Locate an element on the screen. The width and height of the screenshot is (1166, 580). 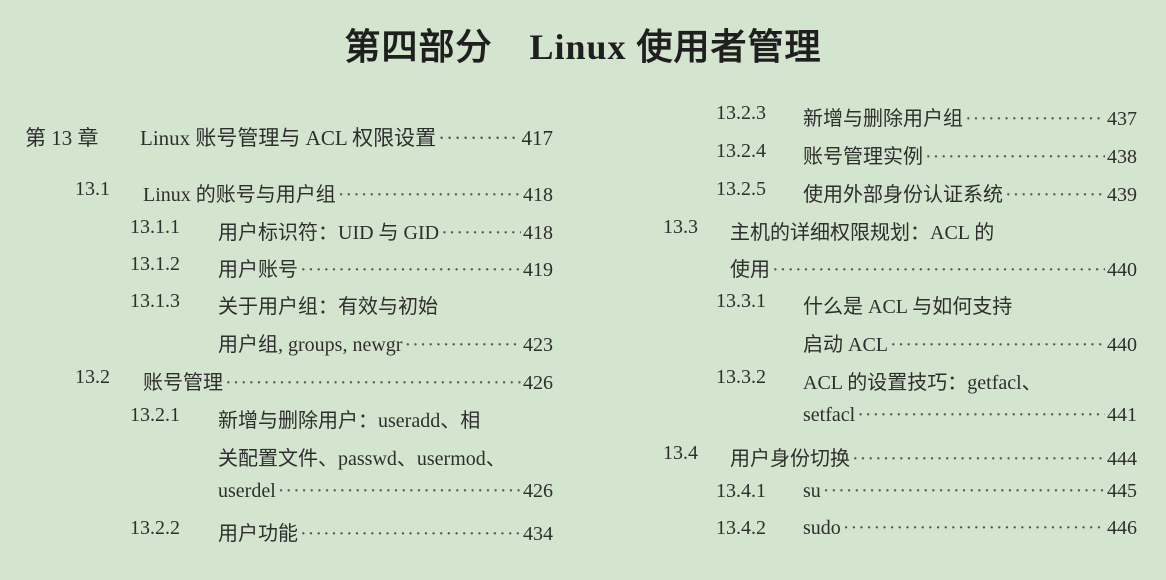
toc-entry: 13.2.5 使用外部身份认证系统 439 is located at coordinates (568, 193).